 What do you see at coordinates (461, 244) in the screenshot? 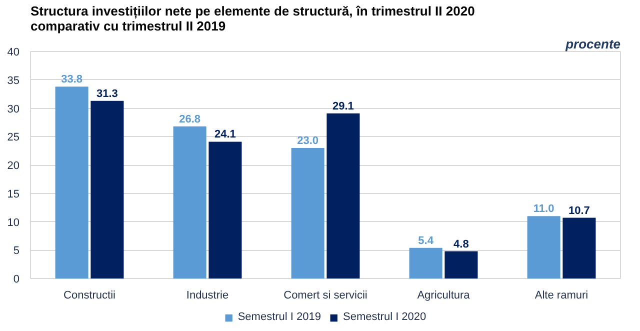
I see `data-label: 4.8` at bounding box center [461, 244].